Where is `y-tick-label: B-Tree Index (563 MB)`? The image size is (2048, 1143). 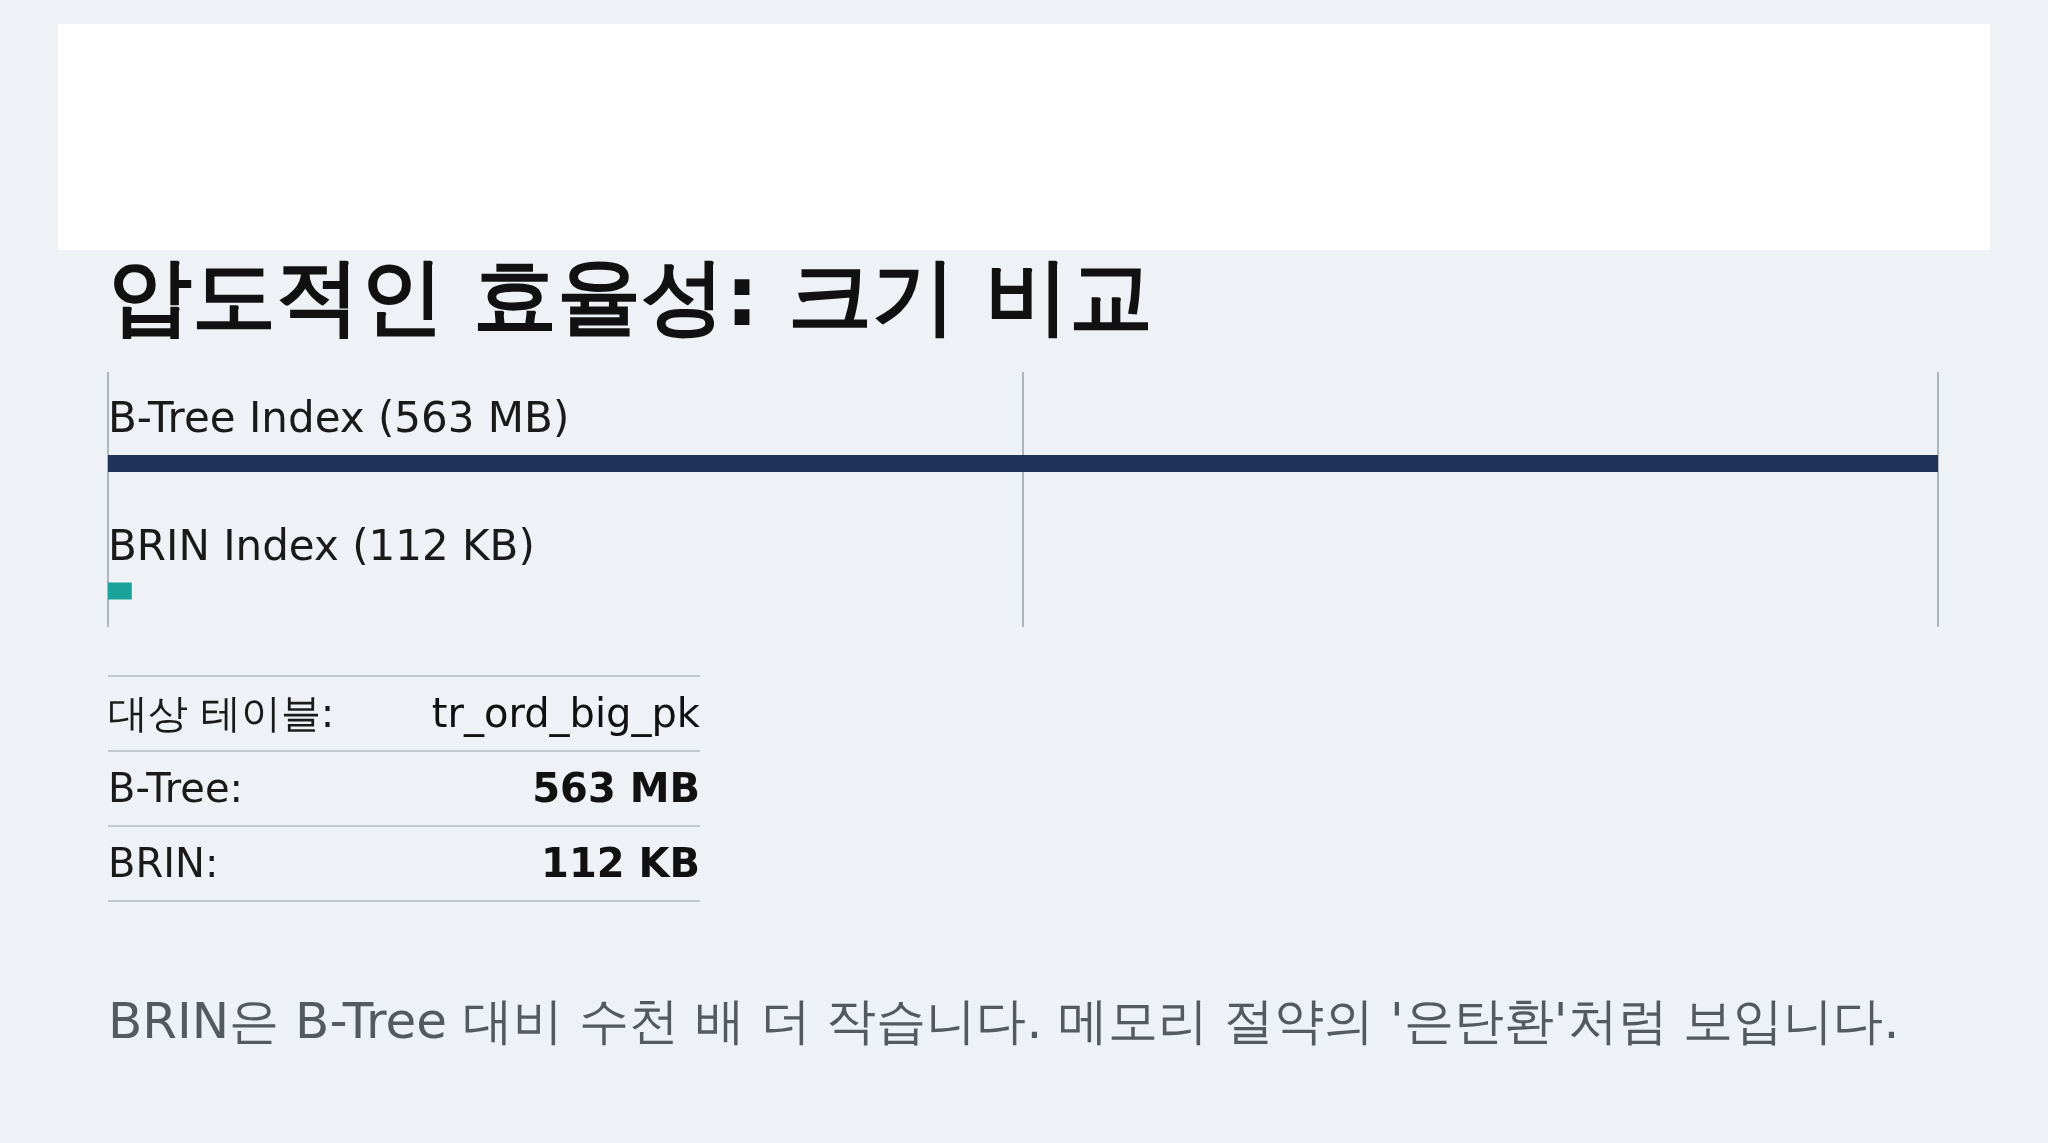 y-tick-label: B-Tree Index (563 MB) is located at coordinates (339, 417).